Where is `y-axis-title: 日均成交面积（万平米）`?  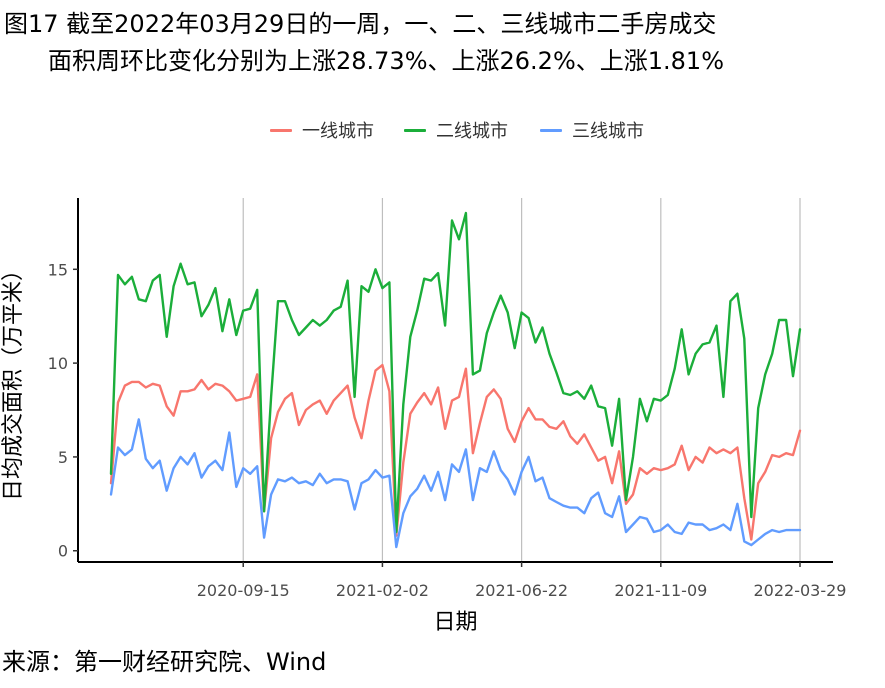
y-axis-title: 日均成交面积（万平米） is located at coordinates (13, 380).